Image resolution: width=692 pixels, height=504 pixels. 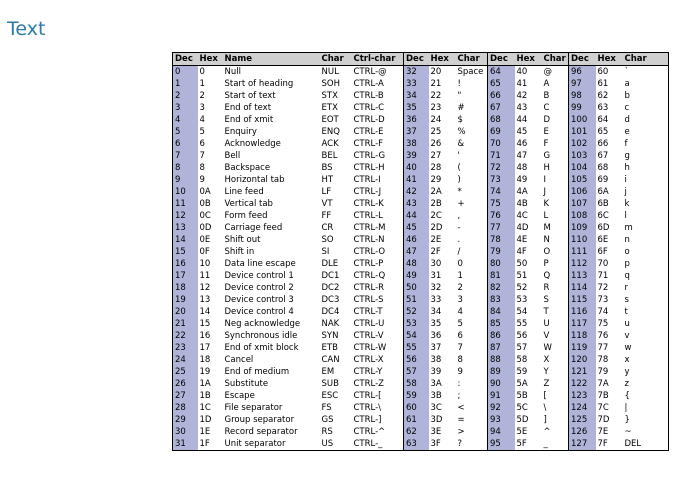 What do you see at coordinates (368, 144) in the screenshot?
I see `table-cell: CTRL-F` at bounding box center [368, 144].